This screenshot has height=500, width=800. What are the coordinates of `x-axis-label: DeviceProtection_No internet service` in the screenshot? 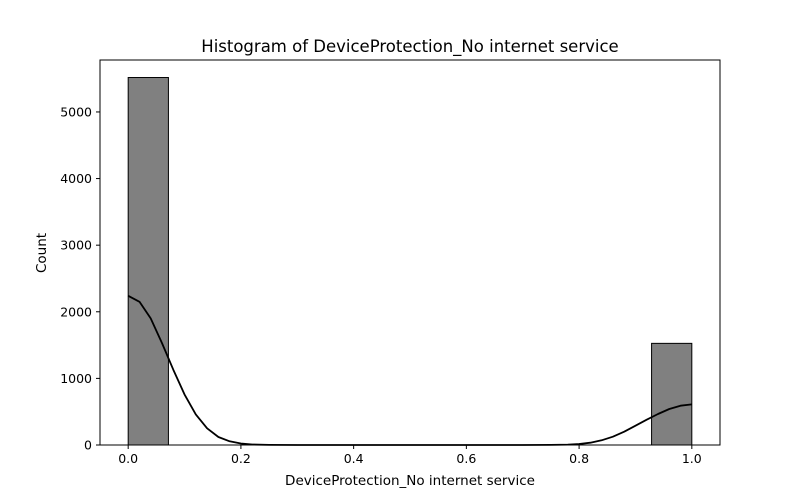 It's located at (410, 481).